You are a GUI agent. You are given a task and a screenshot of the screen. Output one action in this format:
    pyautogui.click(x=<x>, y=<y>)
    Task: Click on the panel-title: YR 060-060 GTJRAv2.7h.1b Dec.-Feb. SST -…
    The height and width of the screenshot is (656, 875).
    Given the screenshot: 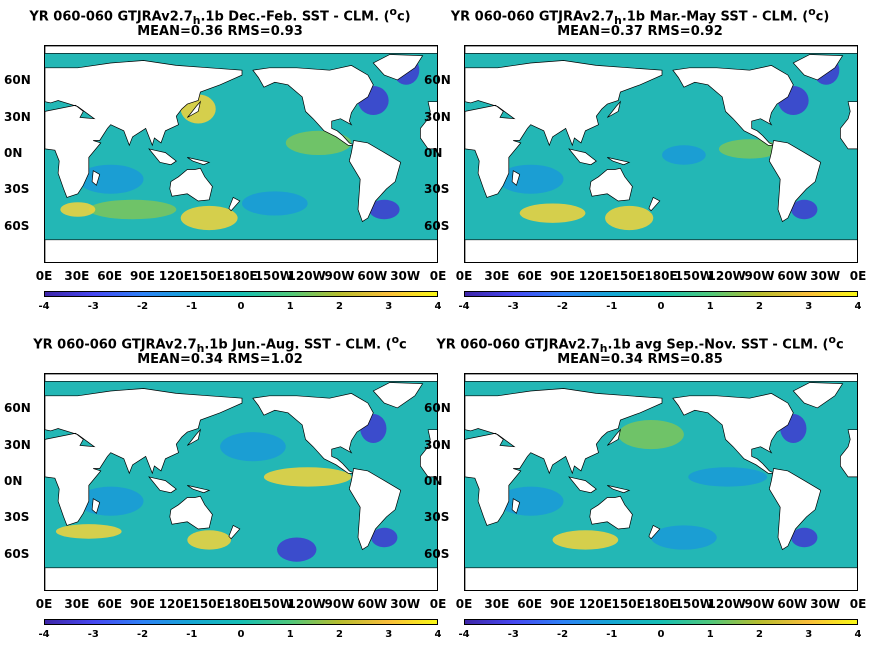 What is the action you would take?
    pyautogui.click(x=220, y=16)
    